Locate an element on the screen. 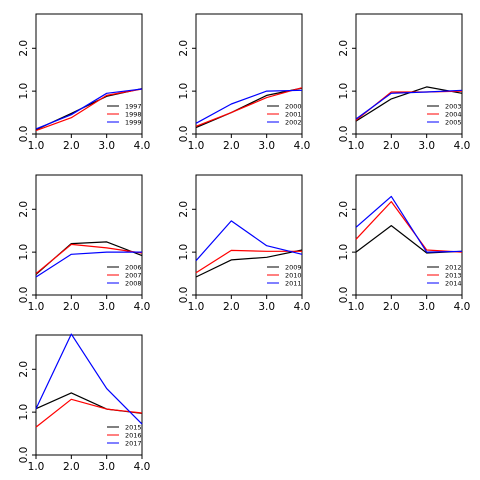  legend-label: 2009 is located at coordinates (293, 267).